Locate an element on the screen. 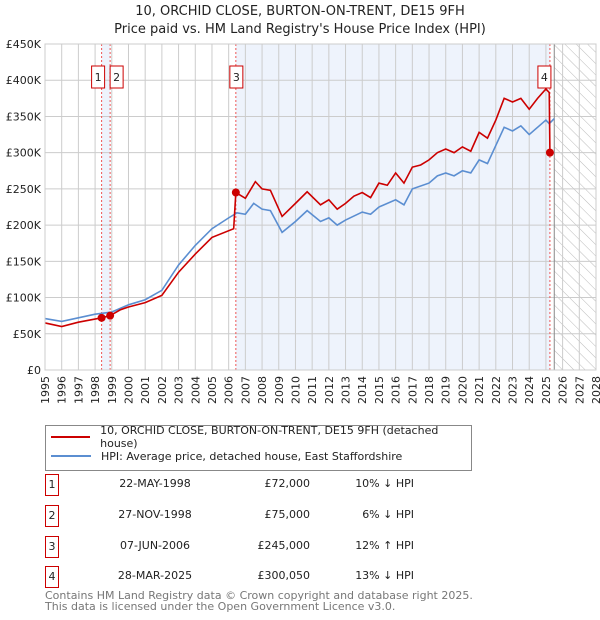  y-tick-label: £350K is located at coordinates (24, 116).